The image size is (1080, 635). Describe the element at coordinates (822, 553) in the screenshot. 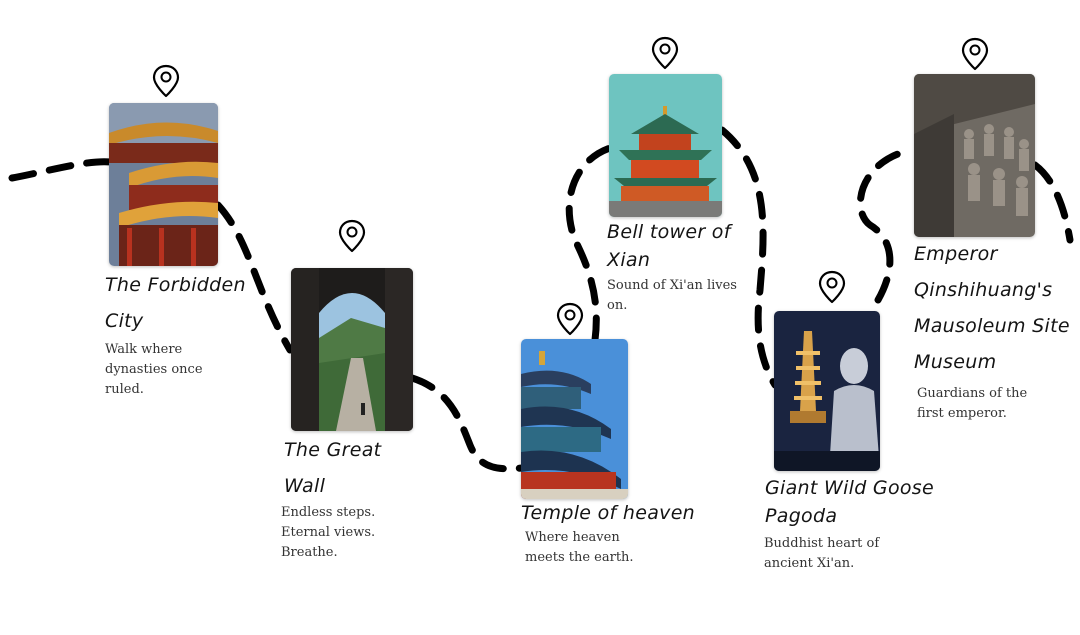

I see `stop-description: Buddhist heart of ancient Xi'an.` at that location.